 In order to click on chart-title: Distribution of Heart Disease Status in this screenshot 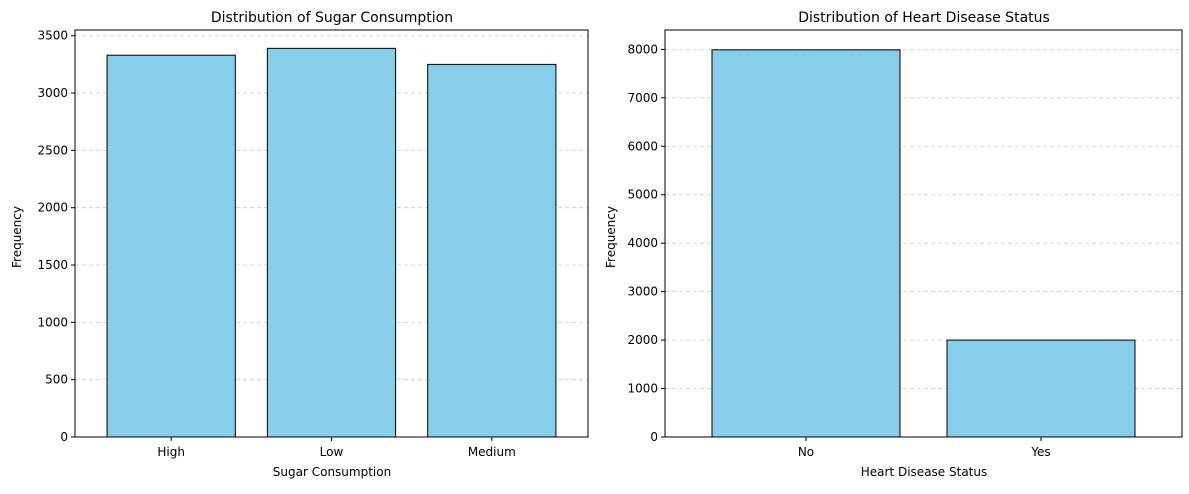, I will do `click(924, 18)`.